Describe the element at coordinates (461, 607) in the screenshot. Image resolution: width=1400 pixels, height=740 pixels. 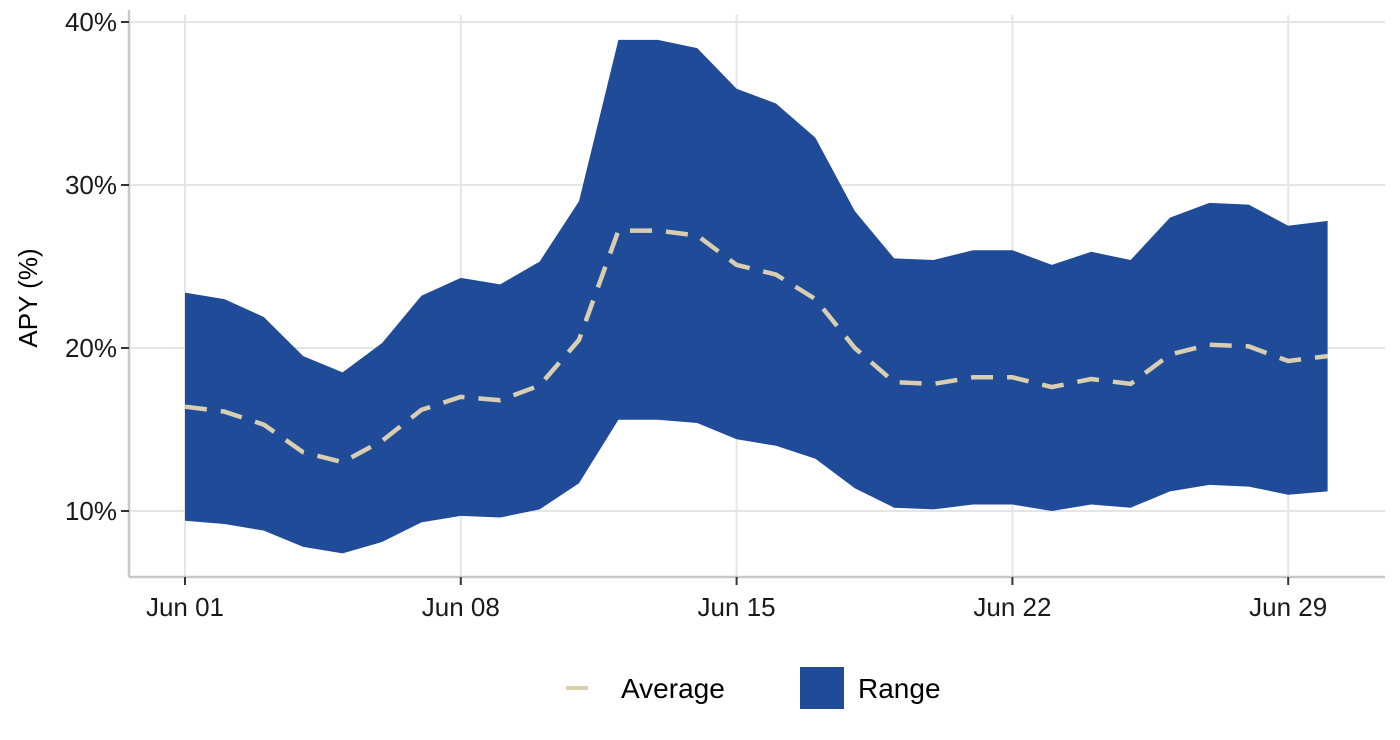
I see `x-tick-label: Jun 08` at that location.